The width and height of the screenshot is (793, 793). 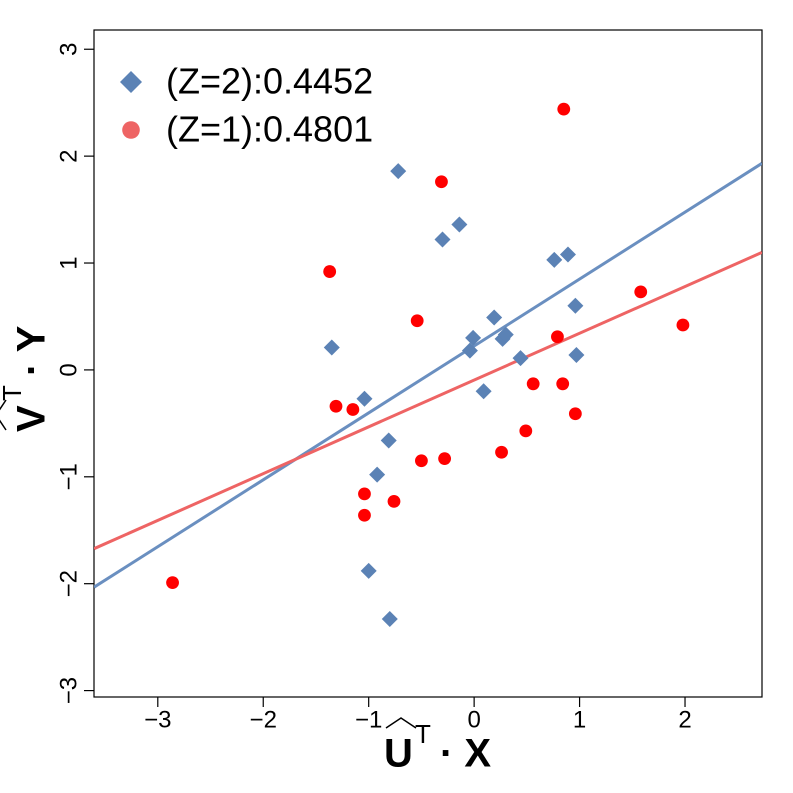 What do you see at coordinates (579, 719) in the screenshot?
I see `x-tick-label: 1` at bounding box center [579, 719].